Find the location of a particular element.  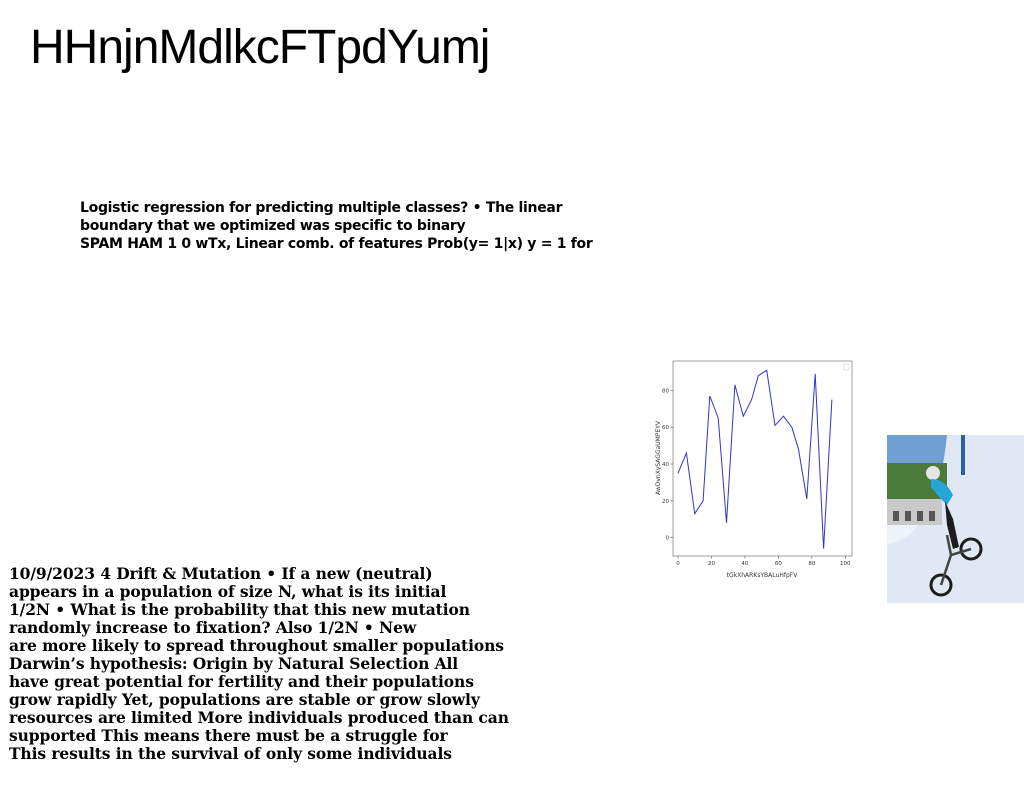

y-tick-label: 20 is located at coordinates (665, 502).